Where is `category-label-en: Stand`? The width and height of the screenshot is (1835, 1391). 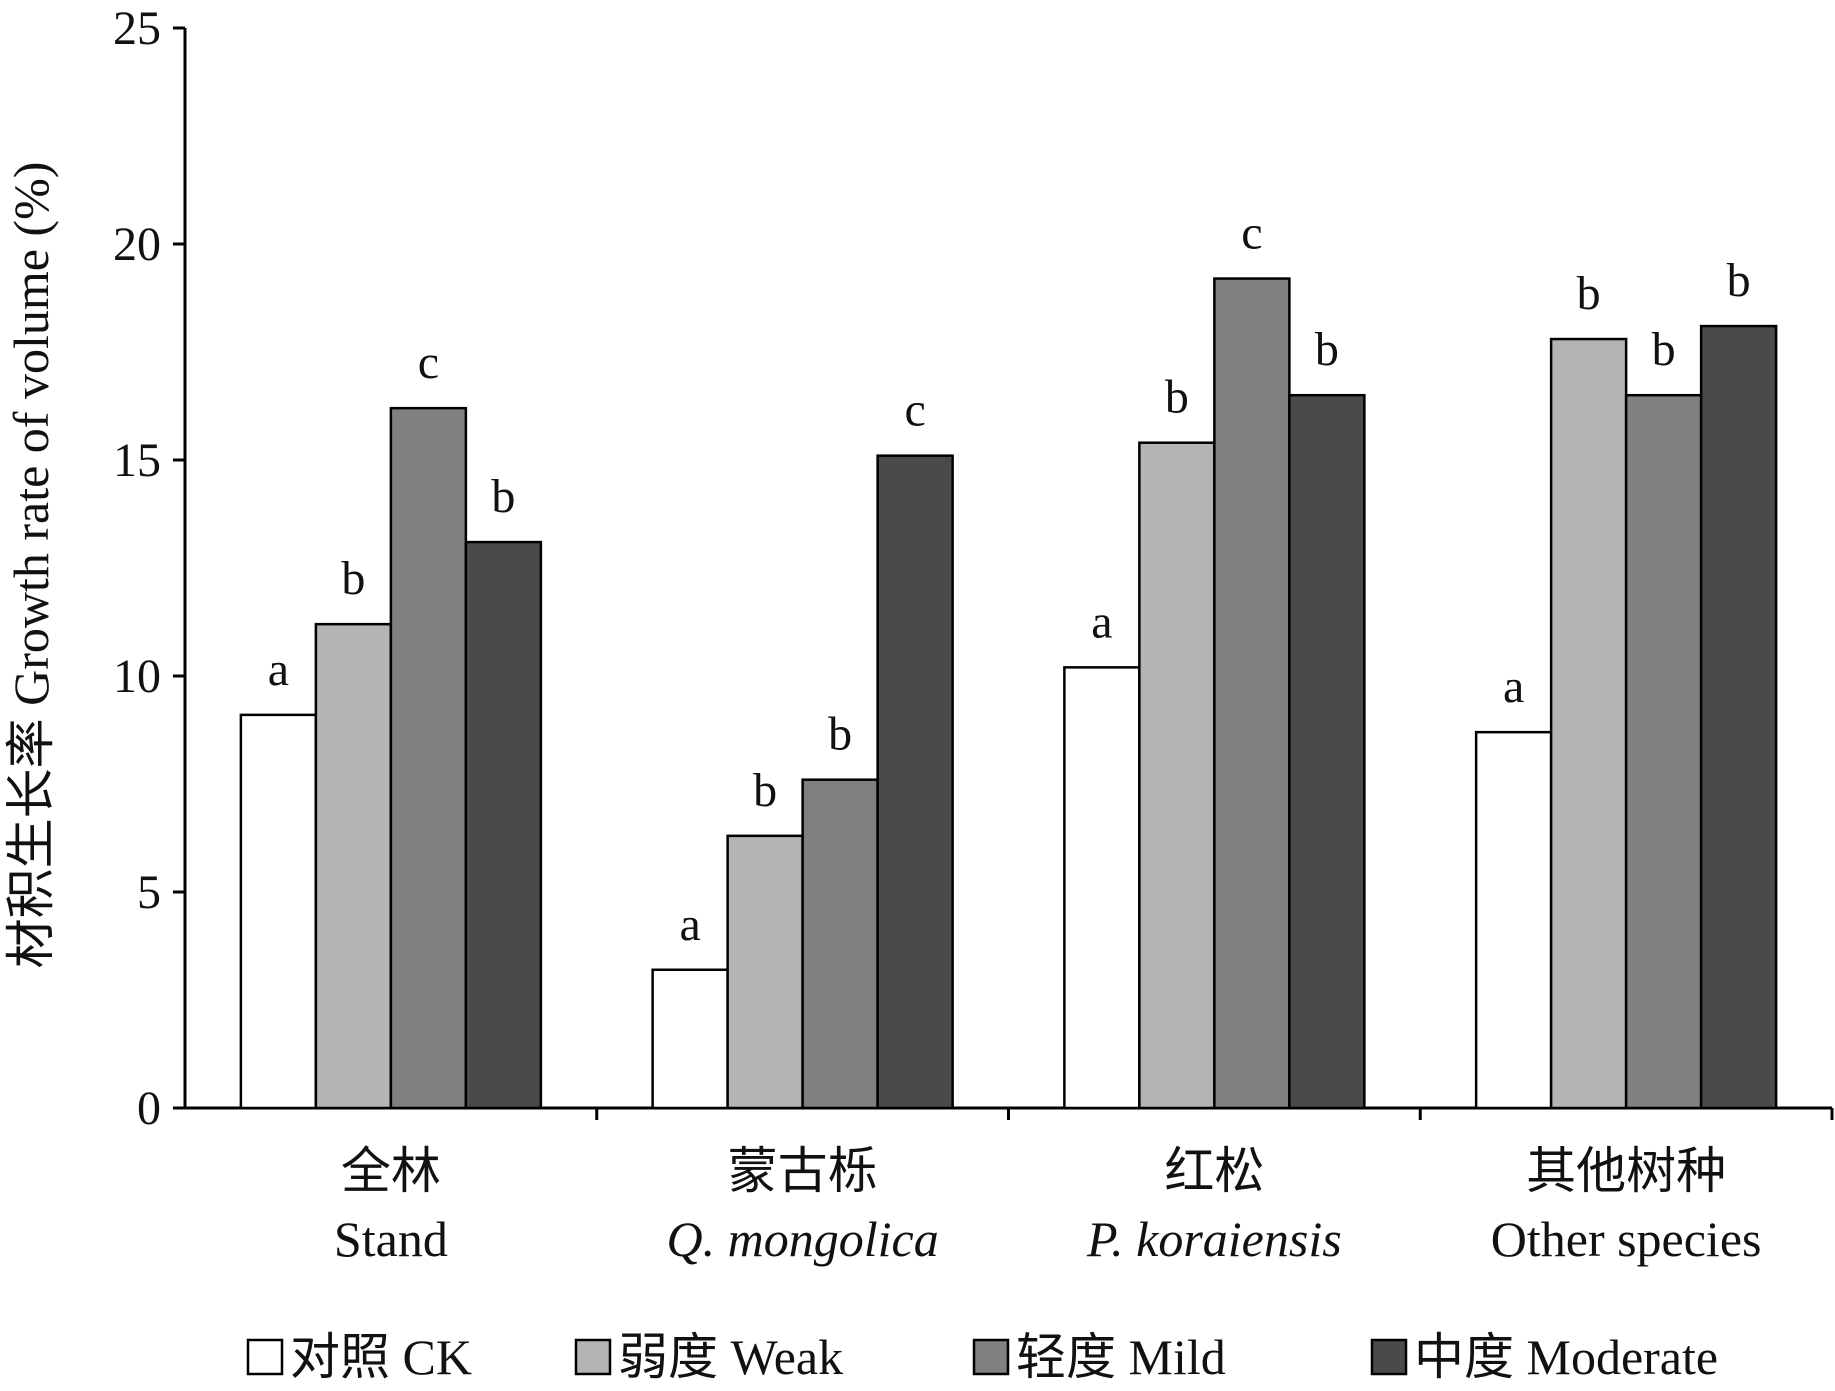 category-label-en: Stand is located at coordinates (391, 1239).